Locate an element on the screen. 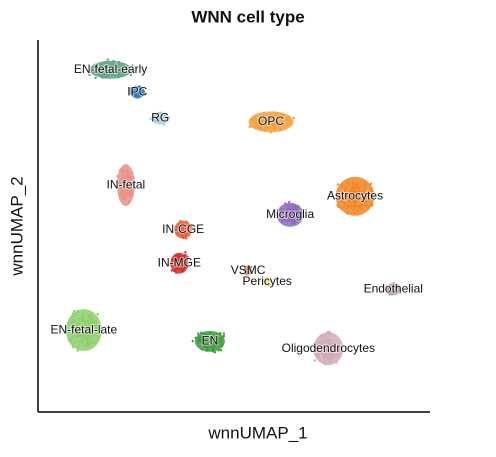 This screenshot has height=457, width=496. cluster-label: Pericytes is located at coordinates (267, 281).